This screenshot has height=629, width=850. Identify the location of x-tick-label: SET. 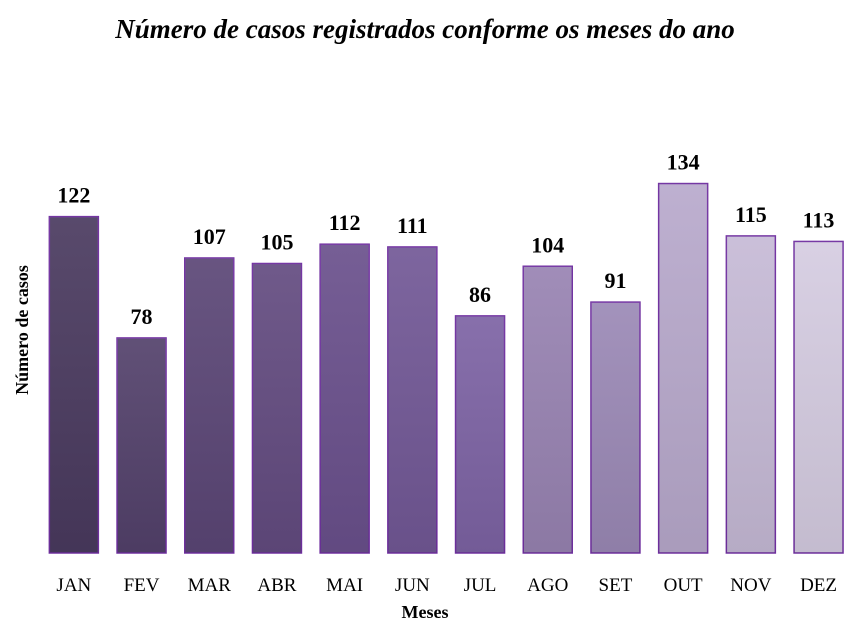
(616, 585).